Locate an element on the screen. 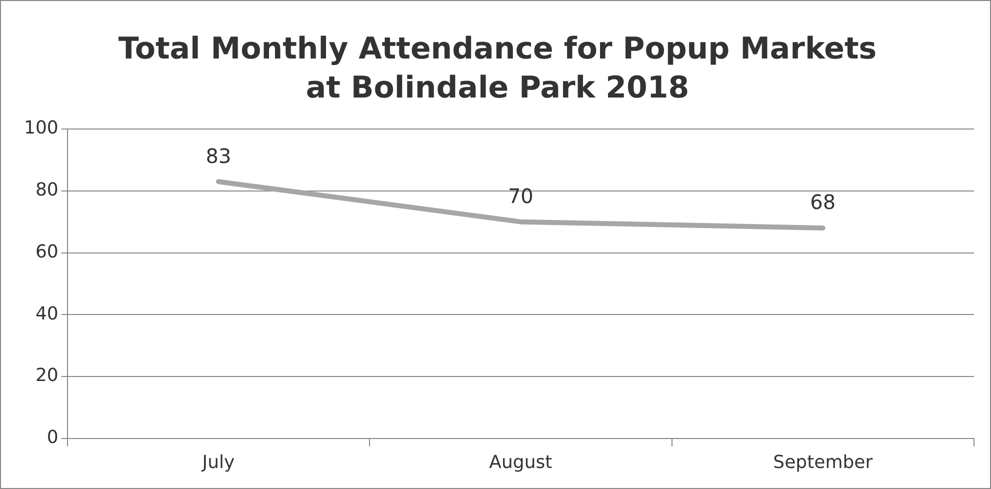 The width and height of the screenshot is (991, 489). data-label: 68 is located at coordinates (823, 202).